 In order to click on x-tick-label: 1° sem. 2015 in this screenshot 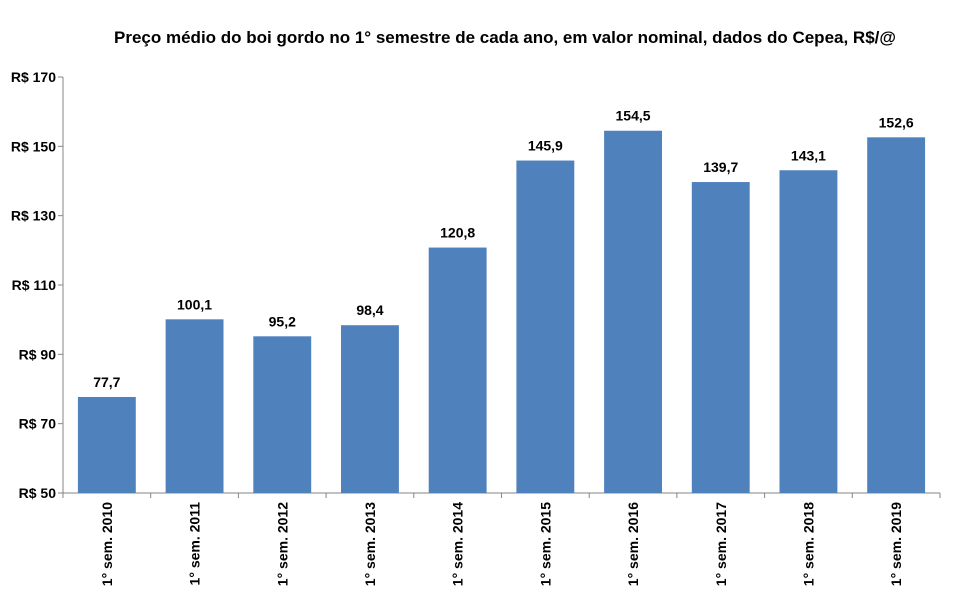, I will do `click(545, 544)`.